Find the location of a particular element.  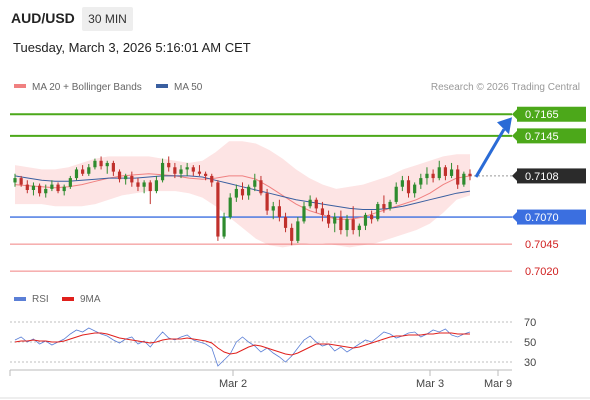

pivot-pointer is located at coordinates (514, 217).